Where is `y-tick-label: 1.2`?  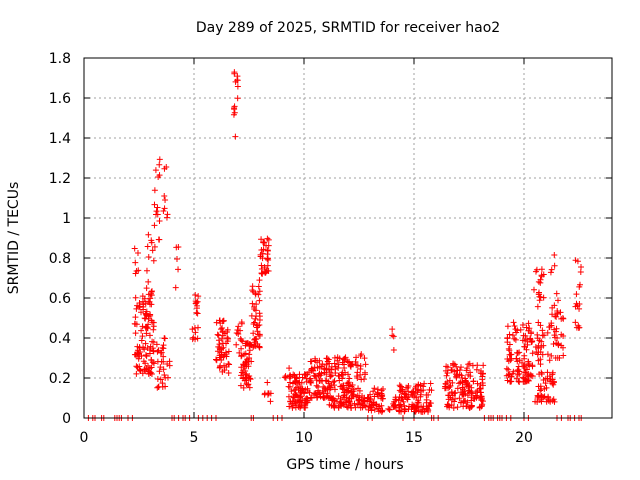 y-tick-label: 1.2 is located at coordinates (60, 179).